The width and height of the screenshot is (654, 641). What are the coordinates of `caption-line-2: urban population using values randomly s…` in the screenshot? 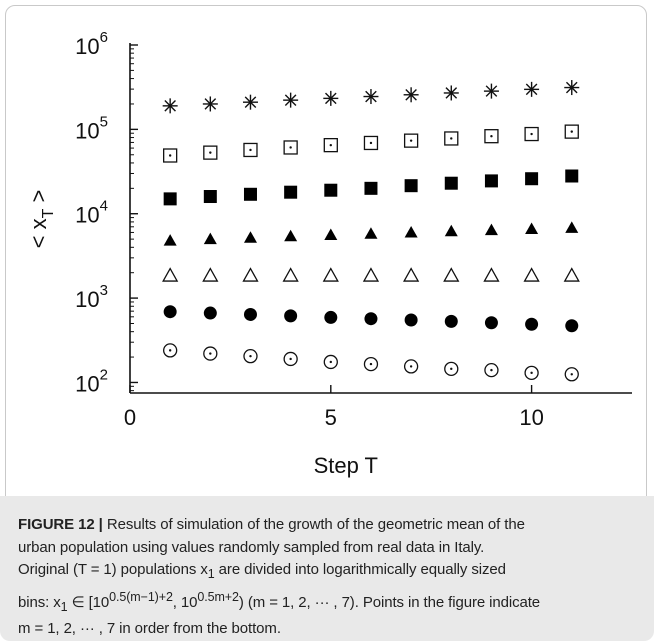 It's located at (251, 547).